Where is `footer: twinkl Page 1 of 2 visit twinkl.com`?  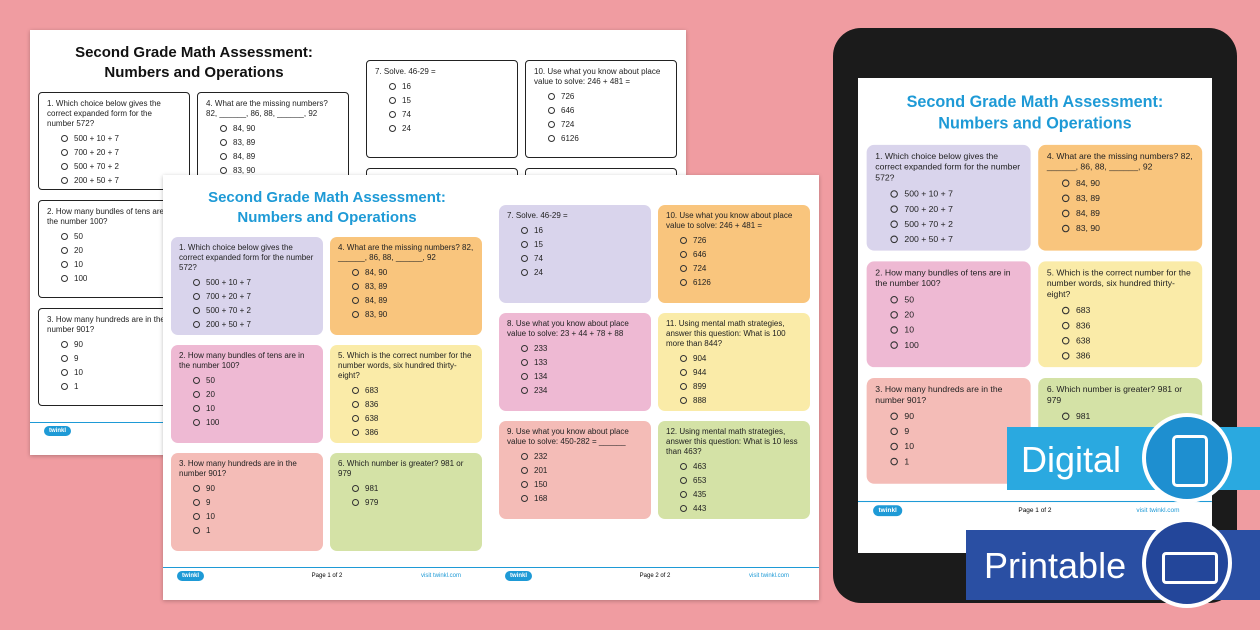 footer: twinkl Page 1 of 2 visit twinkl.com is located at coordinates (1035, 511).